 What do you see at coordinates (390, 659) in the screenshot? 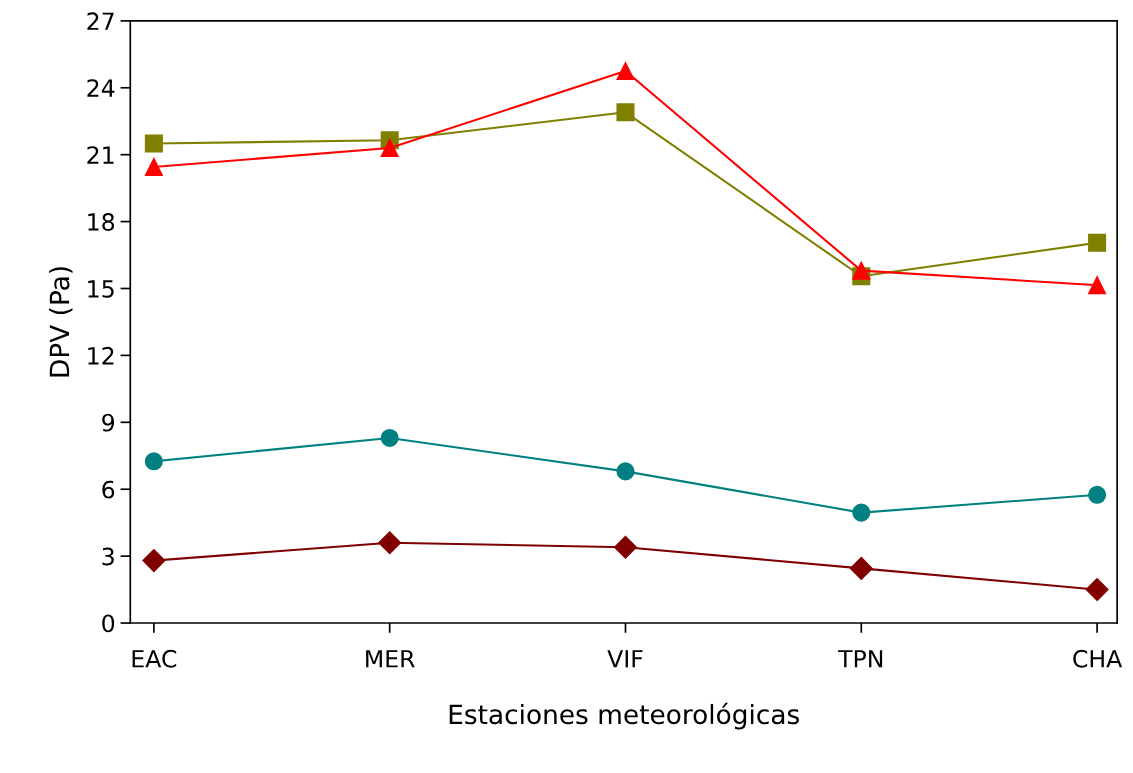
I see `x-tick-label: MER` at bounding box center [390, 659].